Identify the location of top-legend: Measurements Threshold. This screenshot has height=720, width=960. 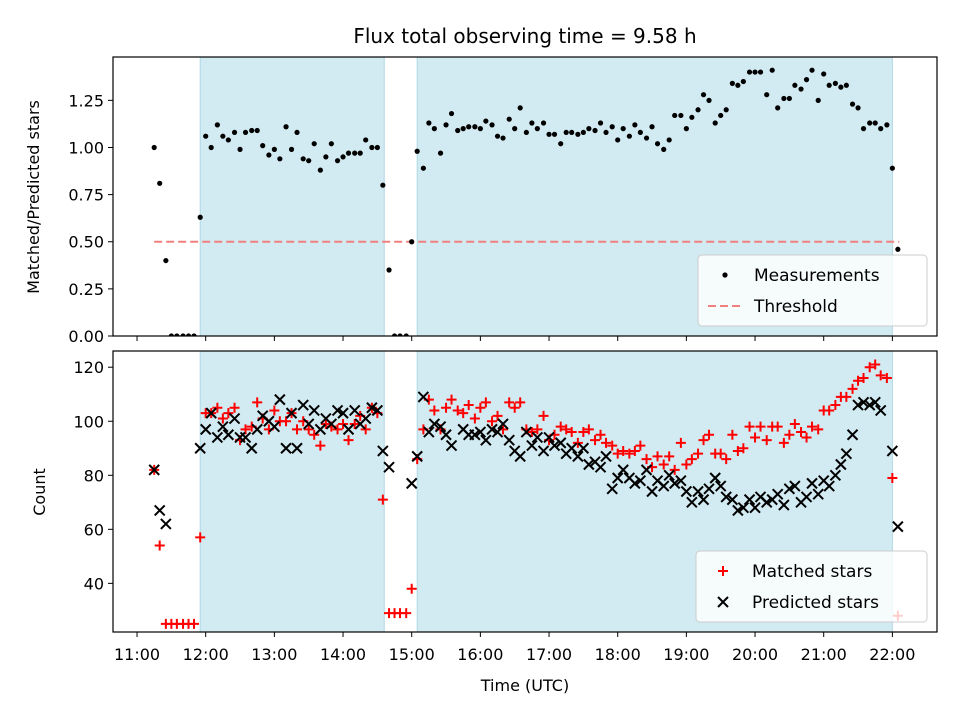
(812, 290).